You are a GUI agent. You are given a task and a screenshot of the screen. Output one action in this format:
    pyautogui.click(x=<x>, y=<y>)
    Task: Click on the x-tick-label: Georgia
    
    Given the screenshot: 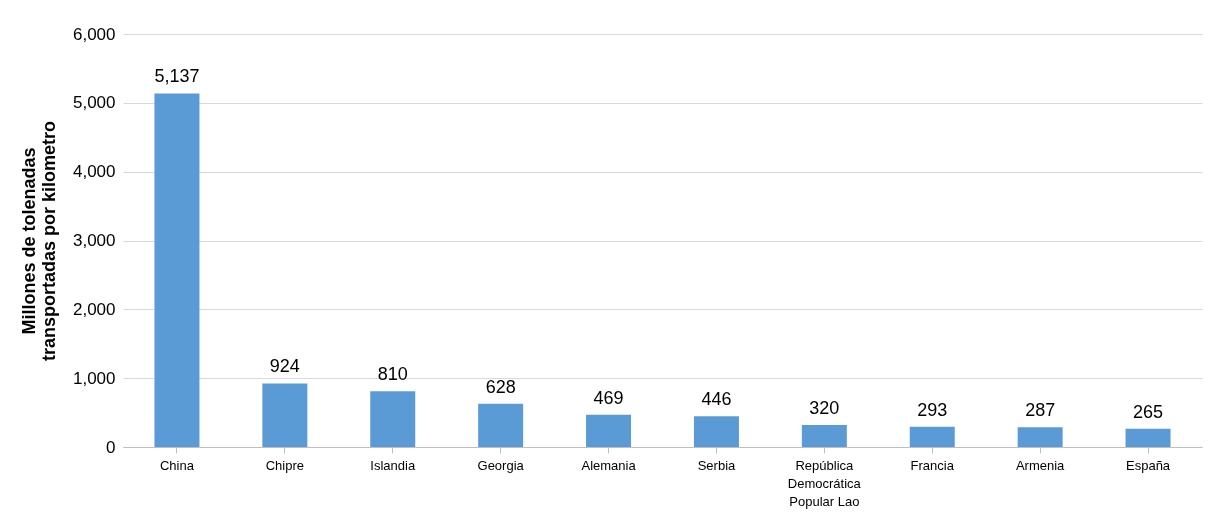 What is the action you would take?
    pyautogui.click(x=501, y=465)
    